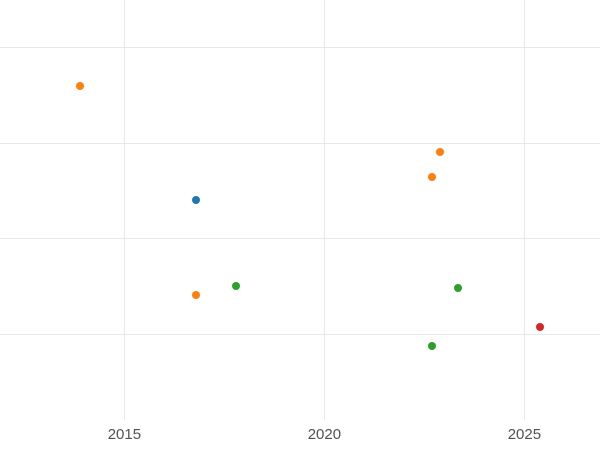 The height and width of the screenshot is (450, 600). I want to click on scatter-point-series-blue, so click(196, 200).